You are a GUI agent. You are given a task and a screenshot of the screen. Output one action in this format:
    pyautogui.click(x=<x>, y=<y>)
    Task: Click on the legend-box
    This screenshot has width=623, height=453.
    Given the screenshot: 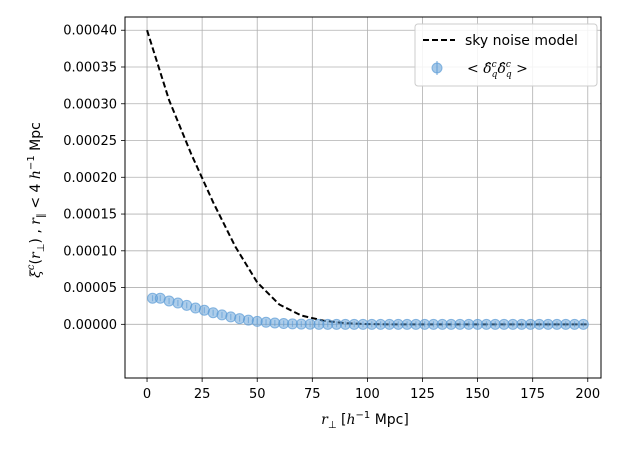 What is the action you would take?
    pyautogui.click(x=506, y=55)
    